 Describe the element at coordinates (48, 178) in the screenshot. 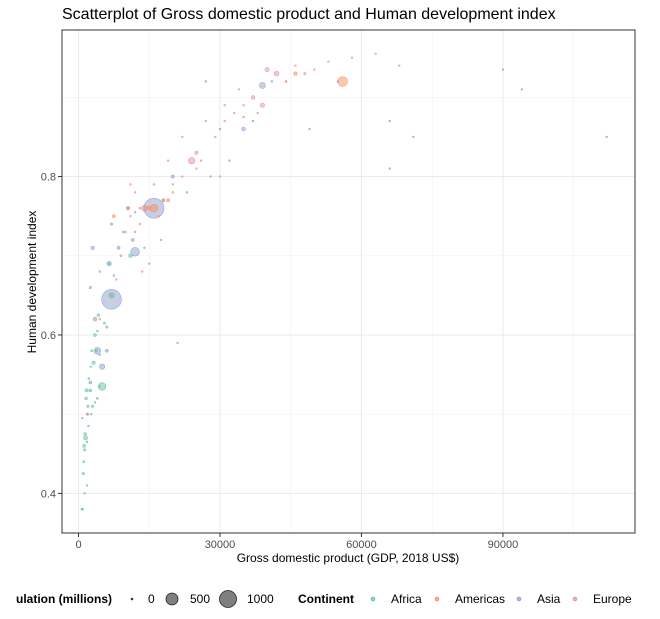

I see `y-tick-label: 0.8` at that location.